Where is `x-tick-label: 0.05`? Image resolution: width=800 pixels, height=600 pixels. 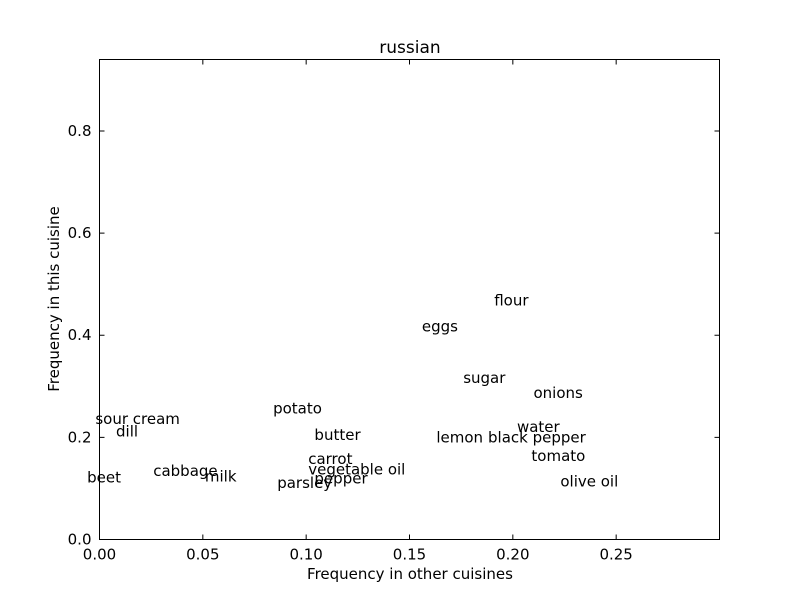
x-tick-label: 0.05 is located at coordinates (202, 555).